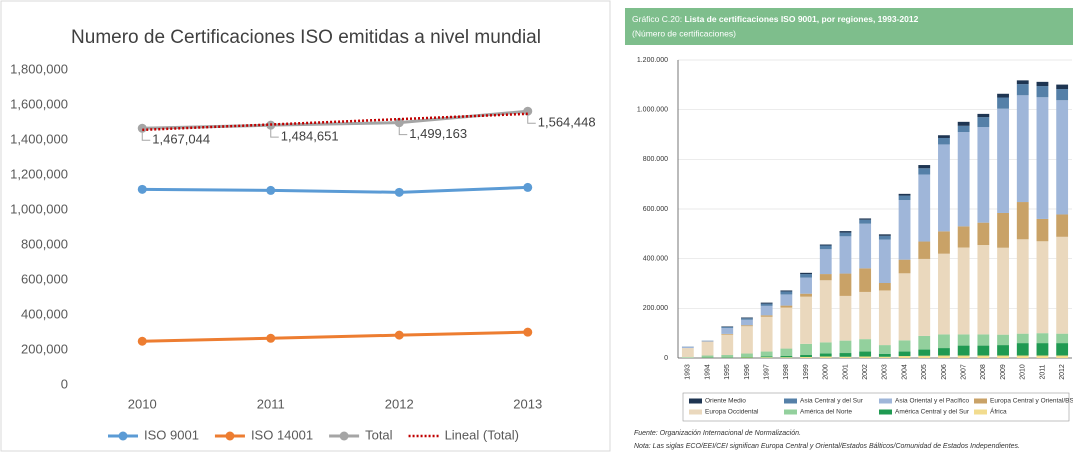 The height and width of the screenshot is (452, 1073). Describe the element at coordinates (865, 372) in the screenshot. I see `x-tick-label: 2002` at that location.